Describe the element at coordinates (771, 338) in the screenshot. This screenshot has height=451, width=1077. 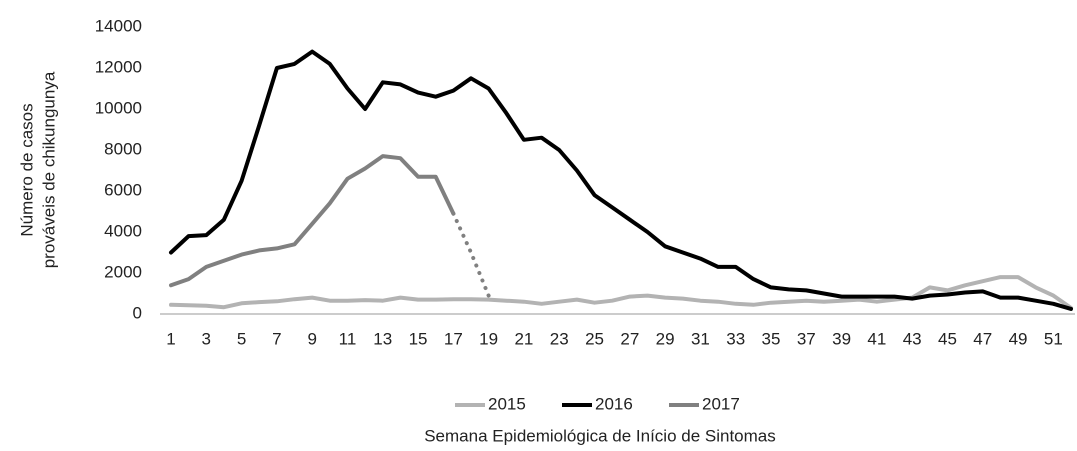
I see `x-tick-label: 35` at that location.